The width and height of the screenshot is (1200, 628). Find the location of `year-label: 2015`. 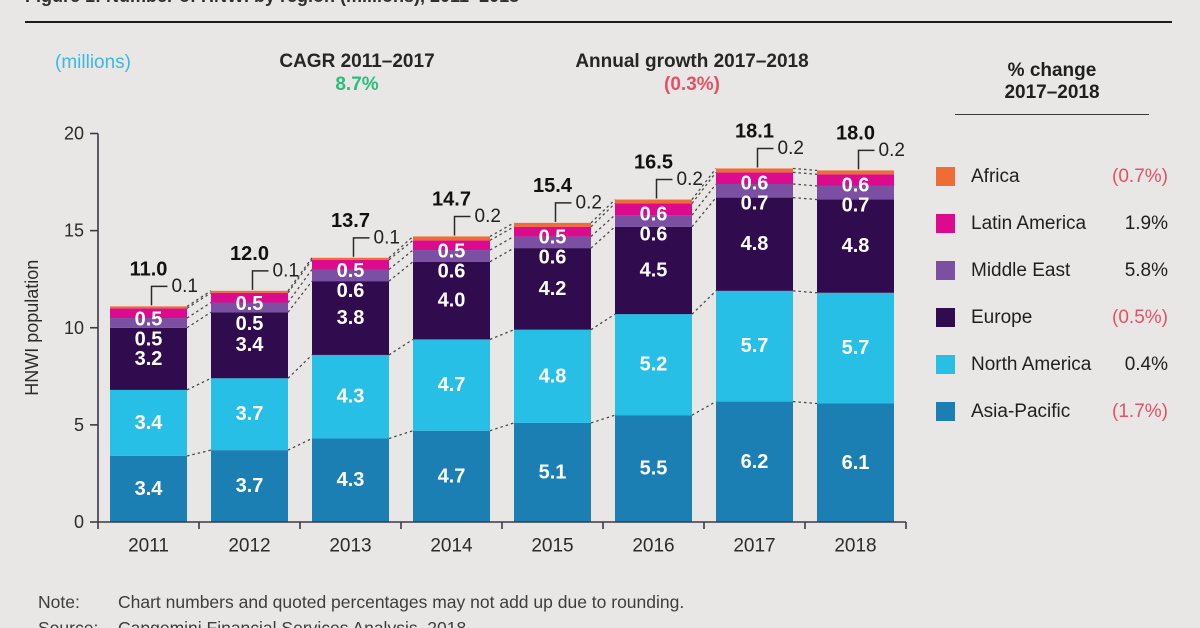

year-label: 2015 is located at coordinates (552, 546).